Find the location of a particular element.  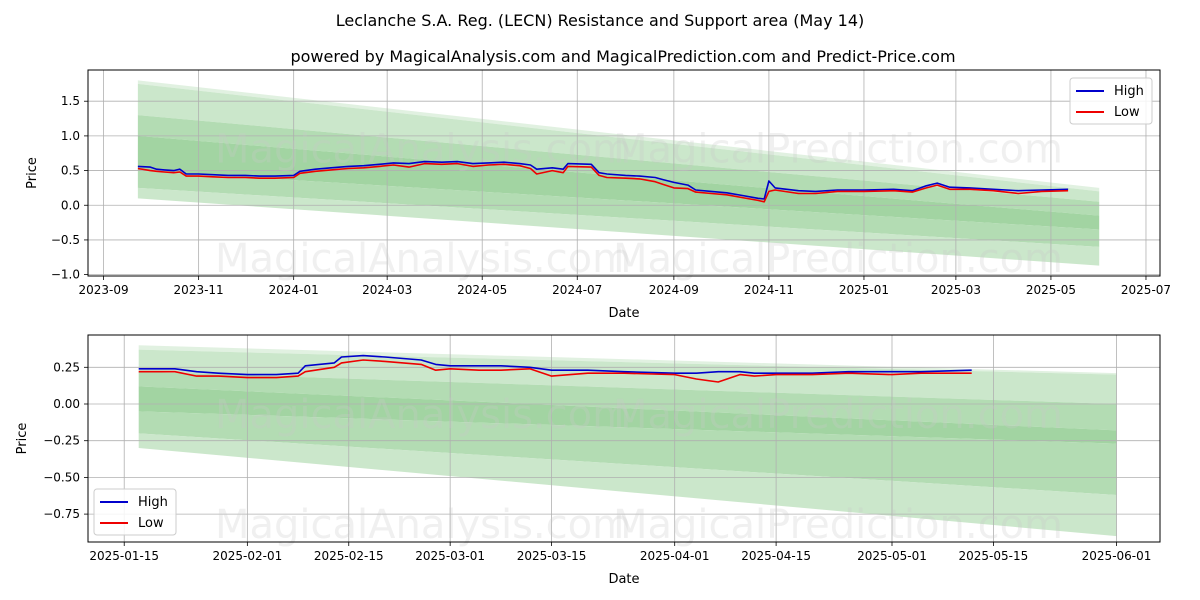

x-tick-label: 2025-05-01 is located at coordinates (892, 556).